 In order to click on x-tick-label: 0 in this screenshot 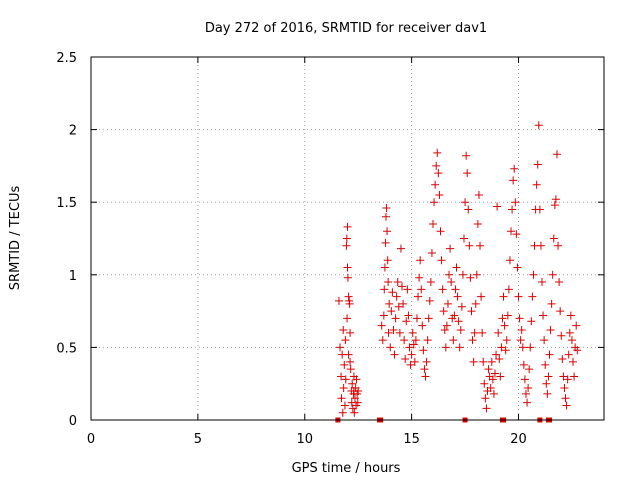, I will do `click(91, 439)`.